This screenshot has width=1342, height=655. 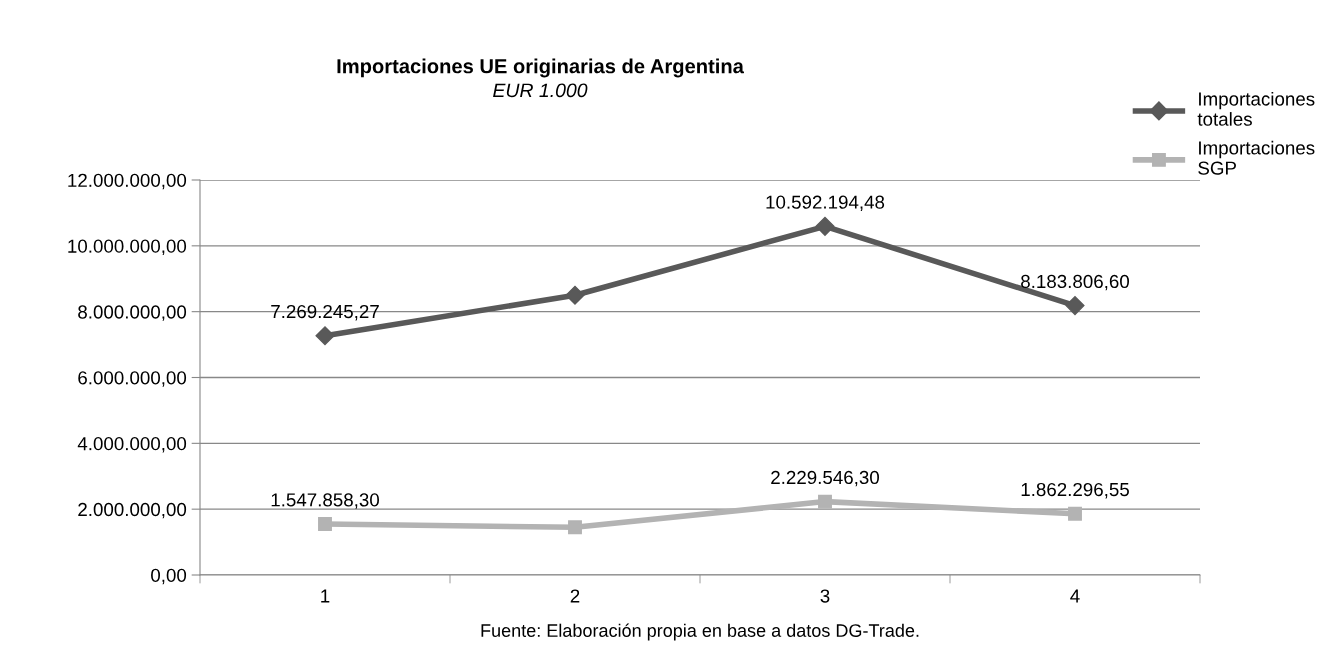 I want to click on data-label: 8.183.806,60, so click(x=1075, y=282).